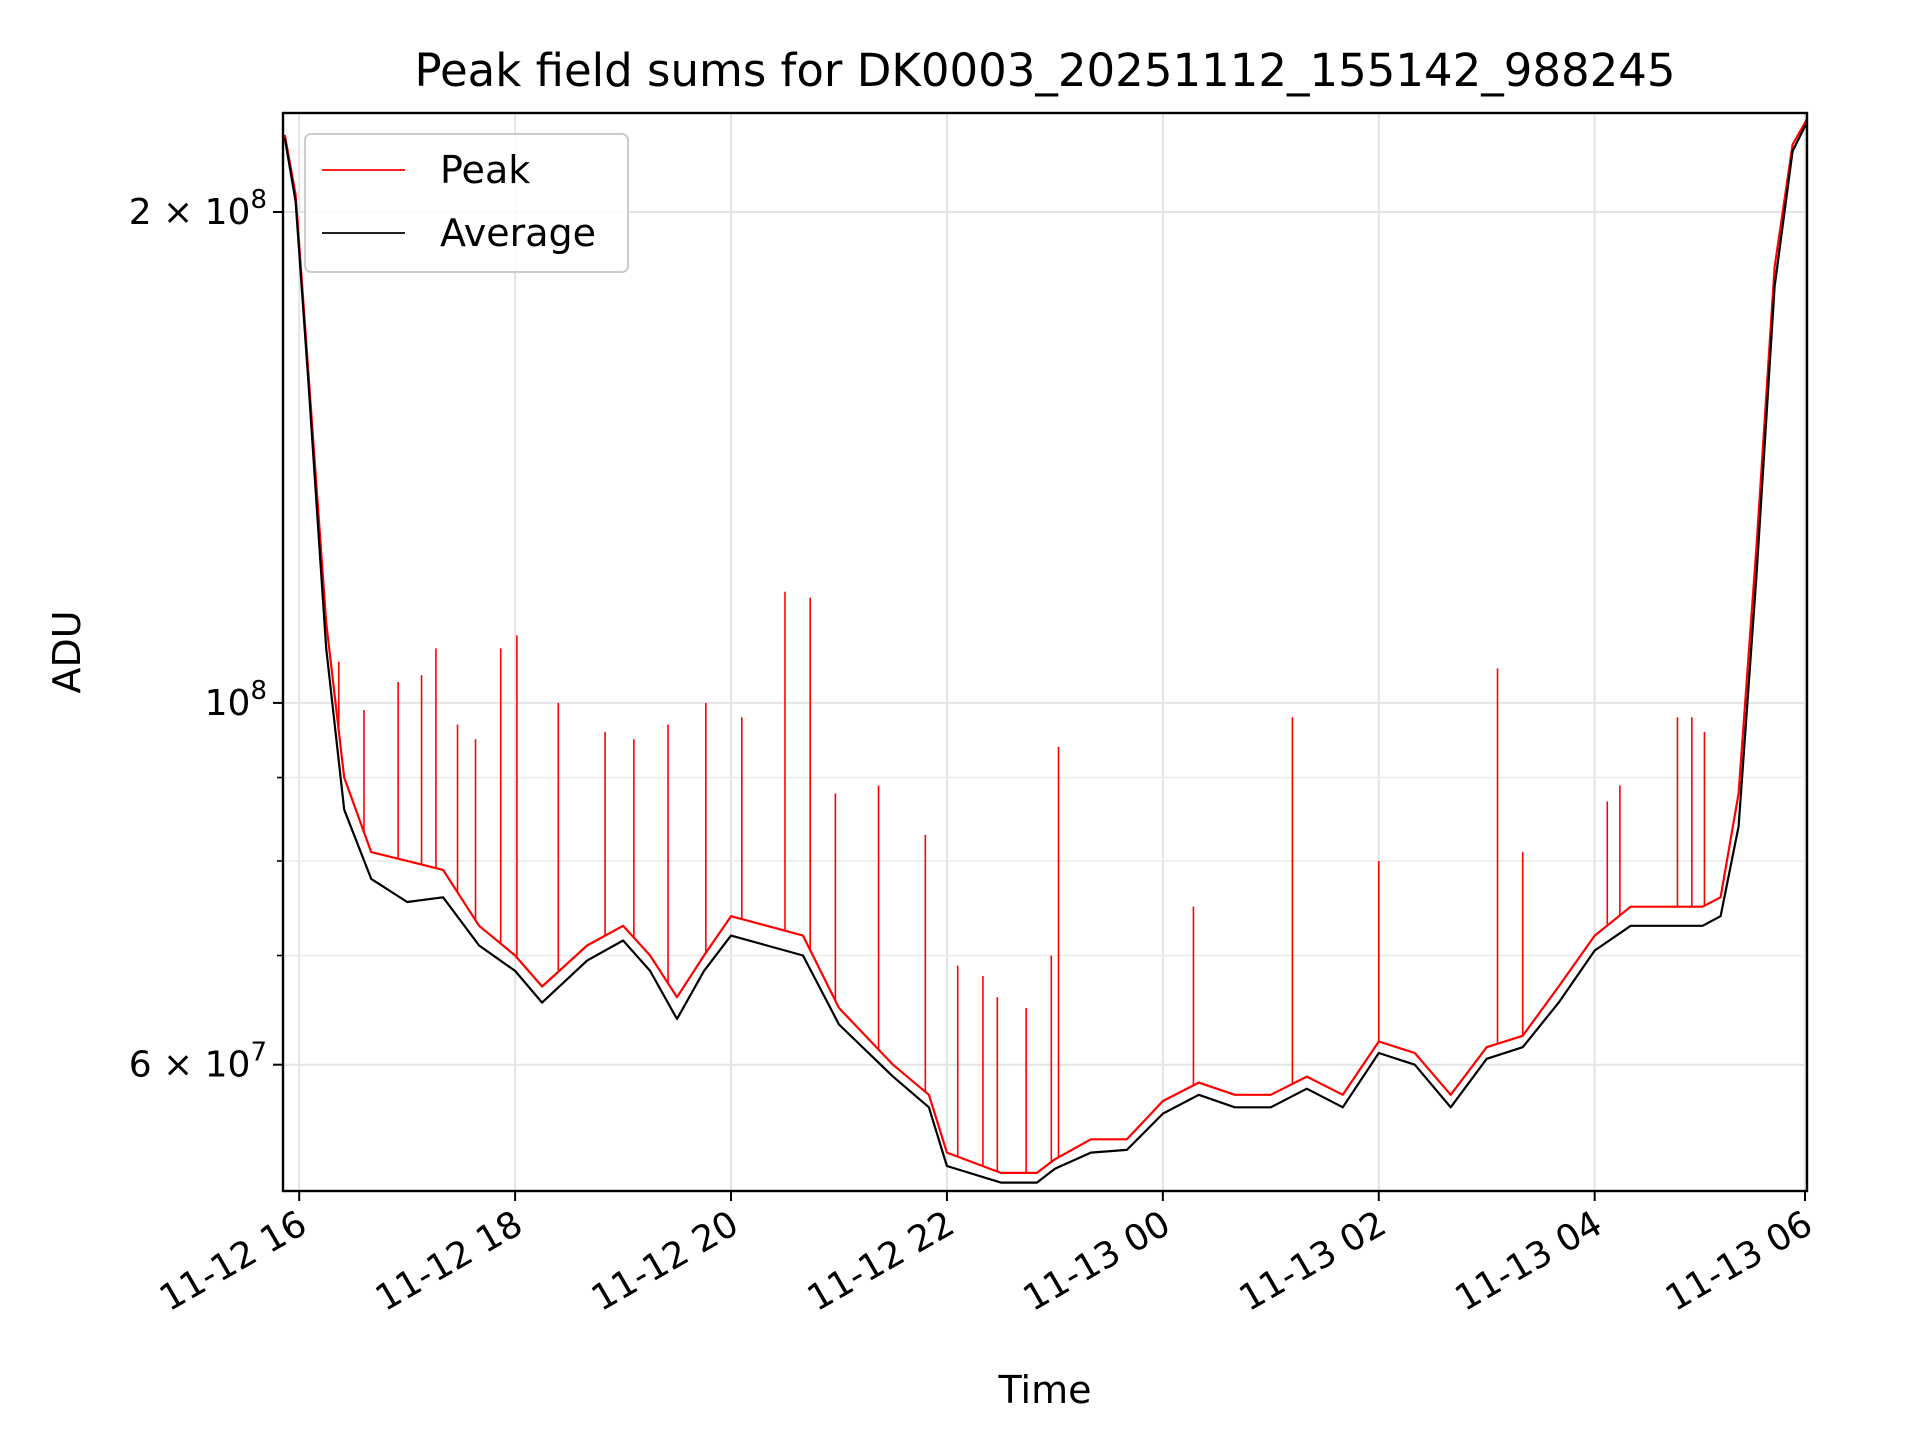 The width and height of the screenshot is (1920, 1440). Describe the element at coordinates (198, 209) in the screenshot. I see `y-tick-label: 2 × 108` at that location.